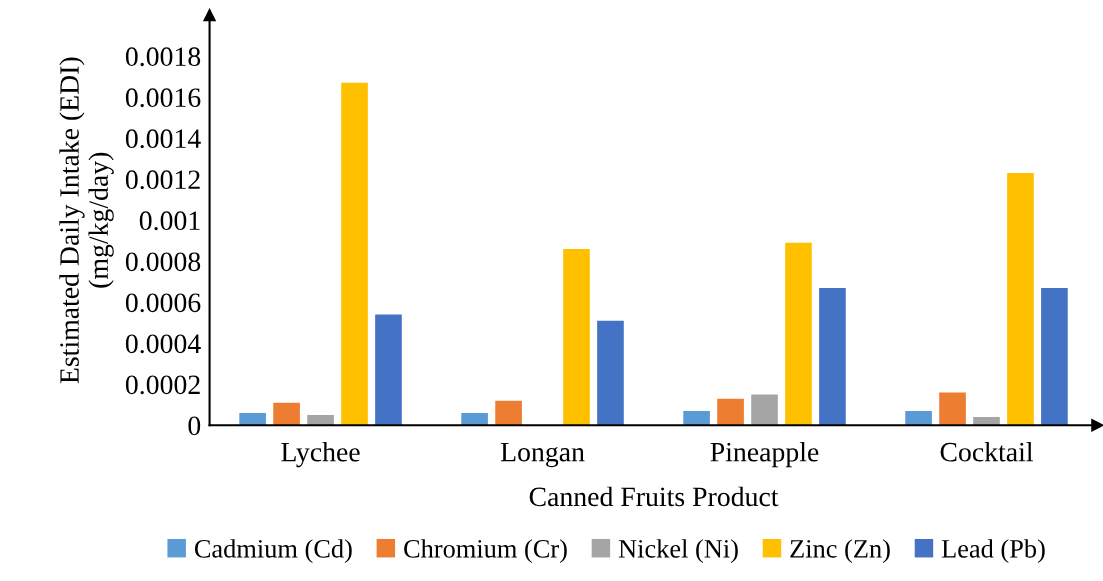 This screenshot has height=581, width=1103. Describe the element at coordinates (194, 426) in the screenshot. I see `y-tick-label: 0` at that location.